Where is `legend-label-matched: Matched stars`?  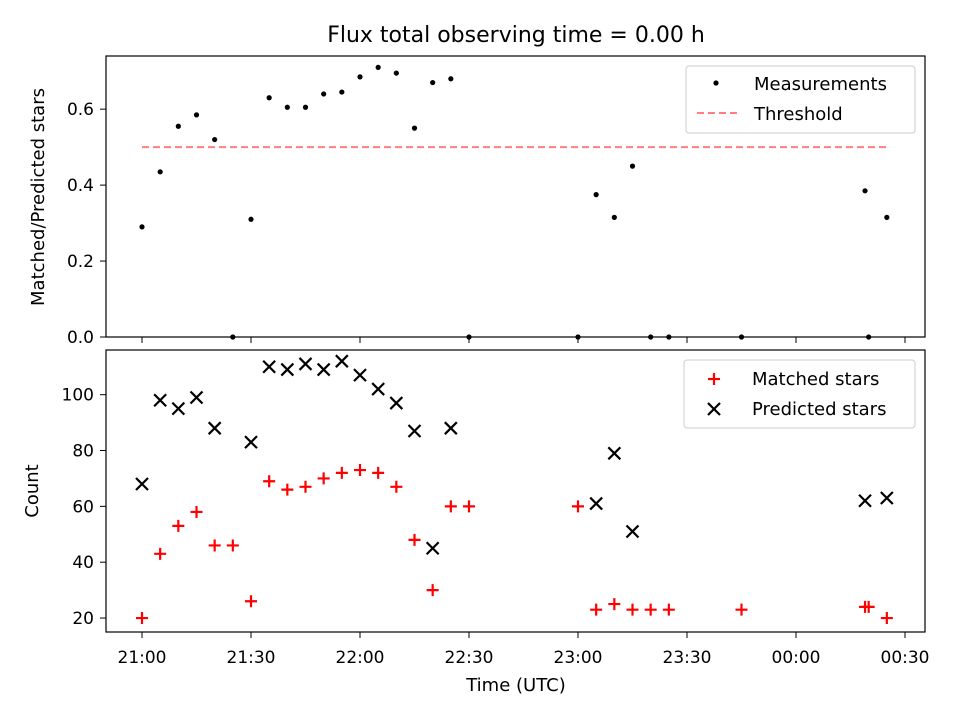
legend-label-matched: Matched stars is located at coordinates (815, 379).